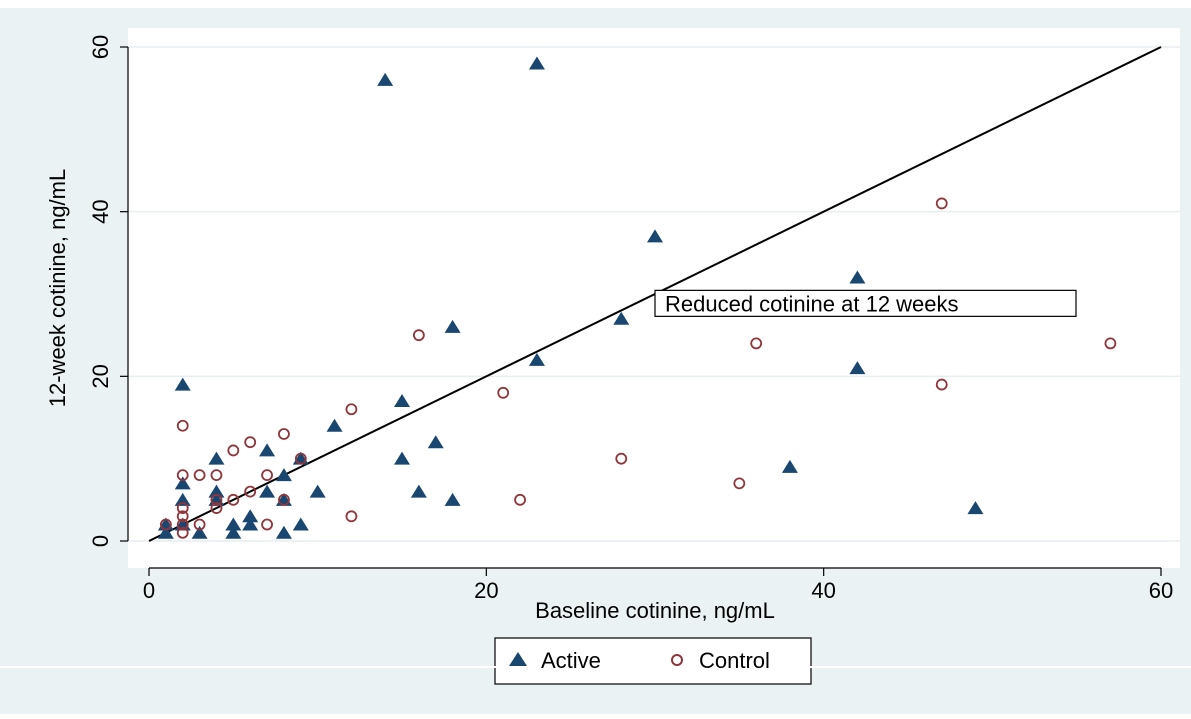 The height and width of the screenshot is (719, 1191). I want to click on legend-active-marker, so click(518, 659).